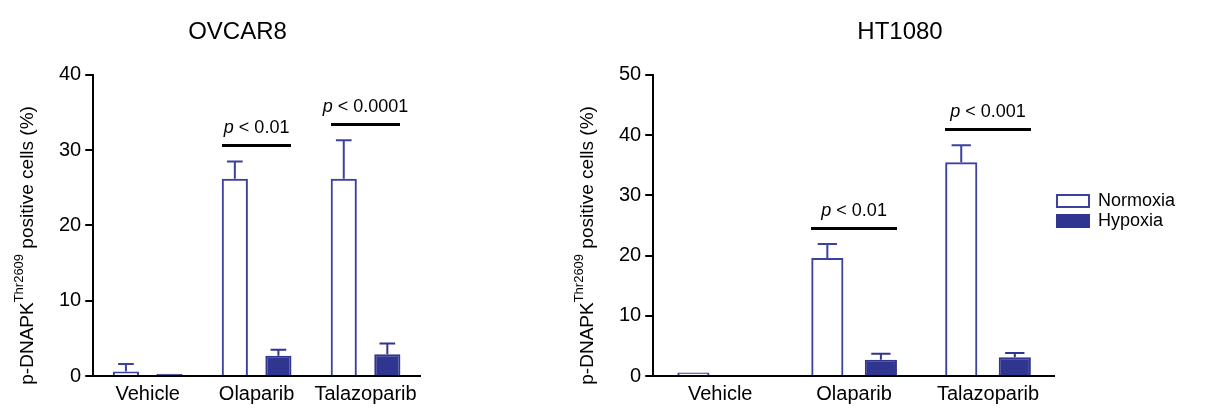 This screenshot has height=416, width=1205. What do you see at coordinates (987, 111) in the screenshot?
I see `annotation: p < 0.001` at bounding box center [987, 111].